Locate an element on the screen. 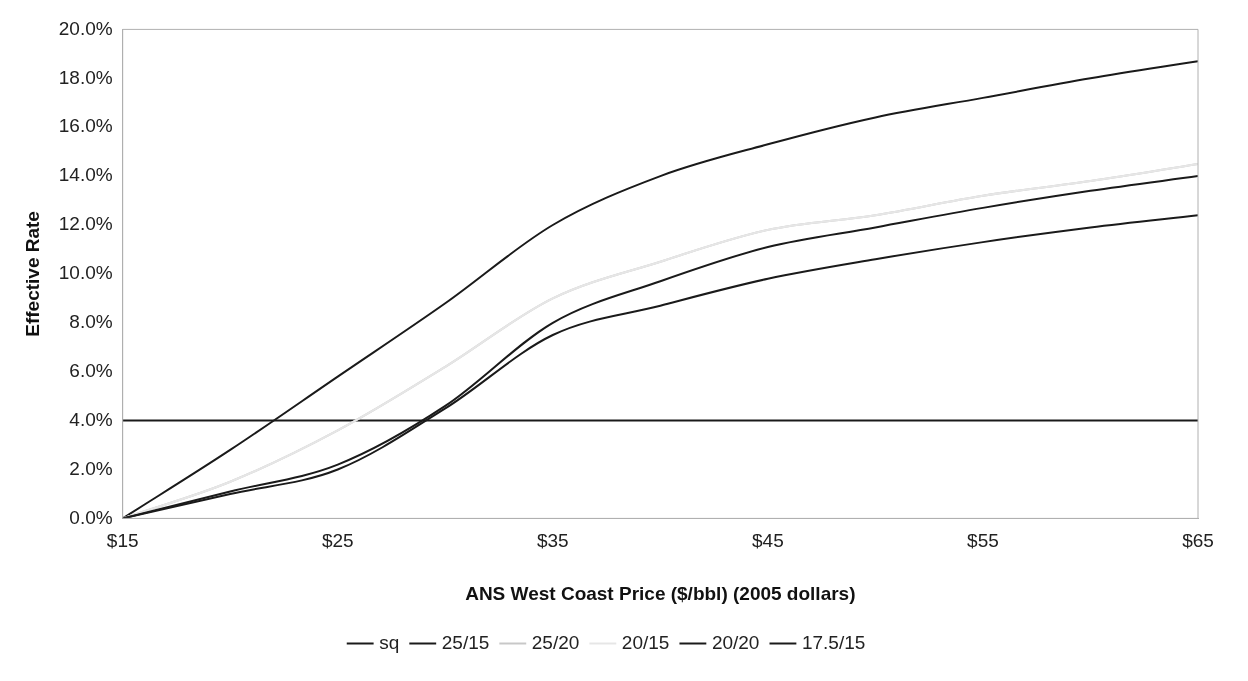 The width and height of the screenshot is (1248, 681). legend-label: 20/15 is located at coordinates (645, 642).